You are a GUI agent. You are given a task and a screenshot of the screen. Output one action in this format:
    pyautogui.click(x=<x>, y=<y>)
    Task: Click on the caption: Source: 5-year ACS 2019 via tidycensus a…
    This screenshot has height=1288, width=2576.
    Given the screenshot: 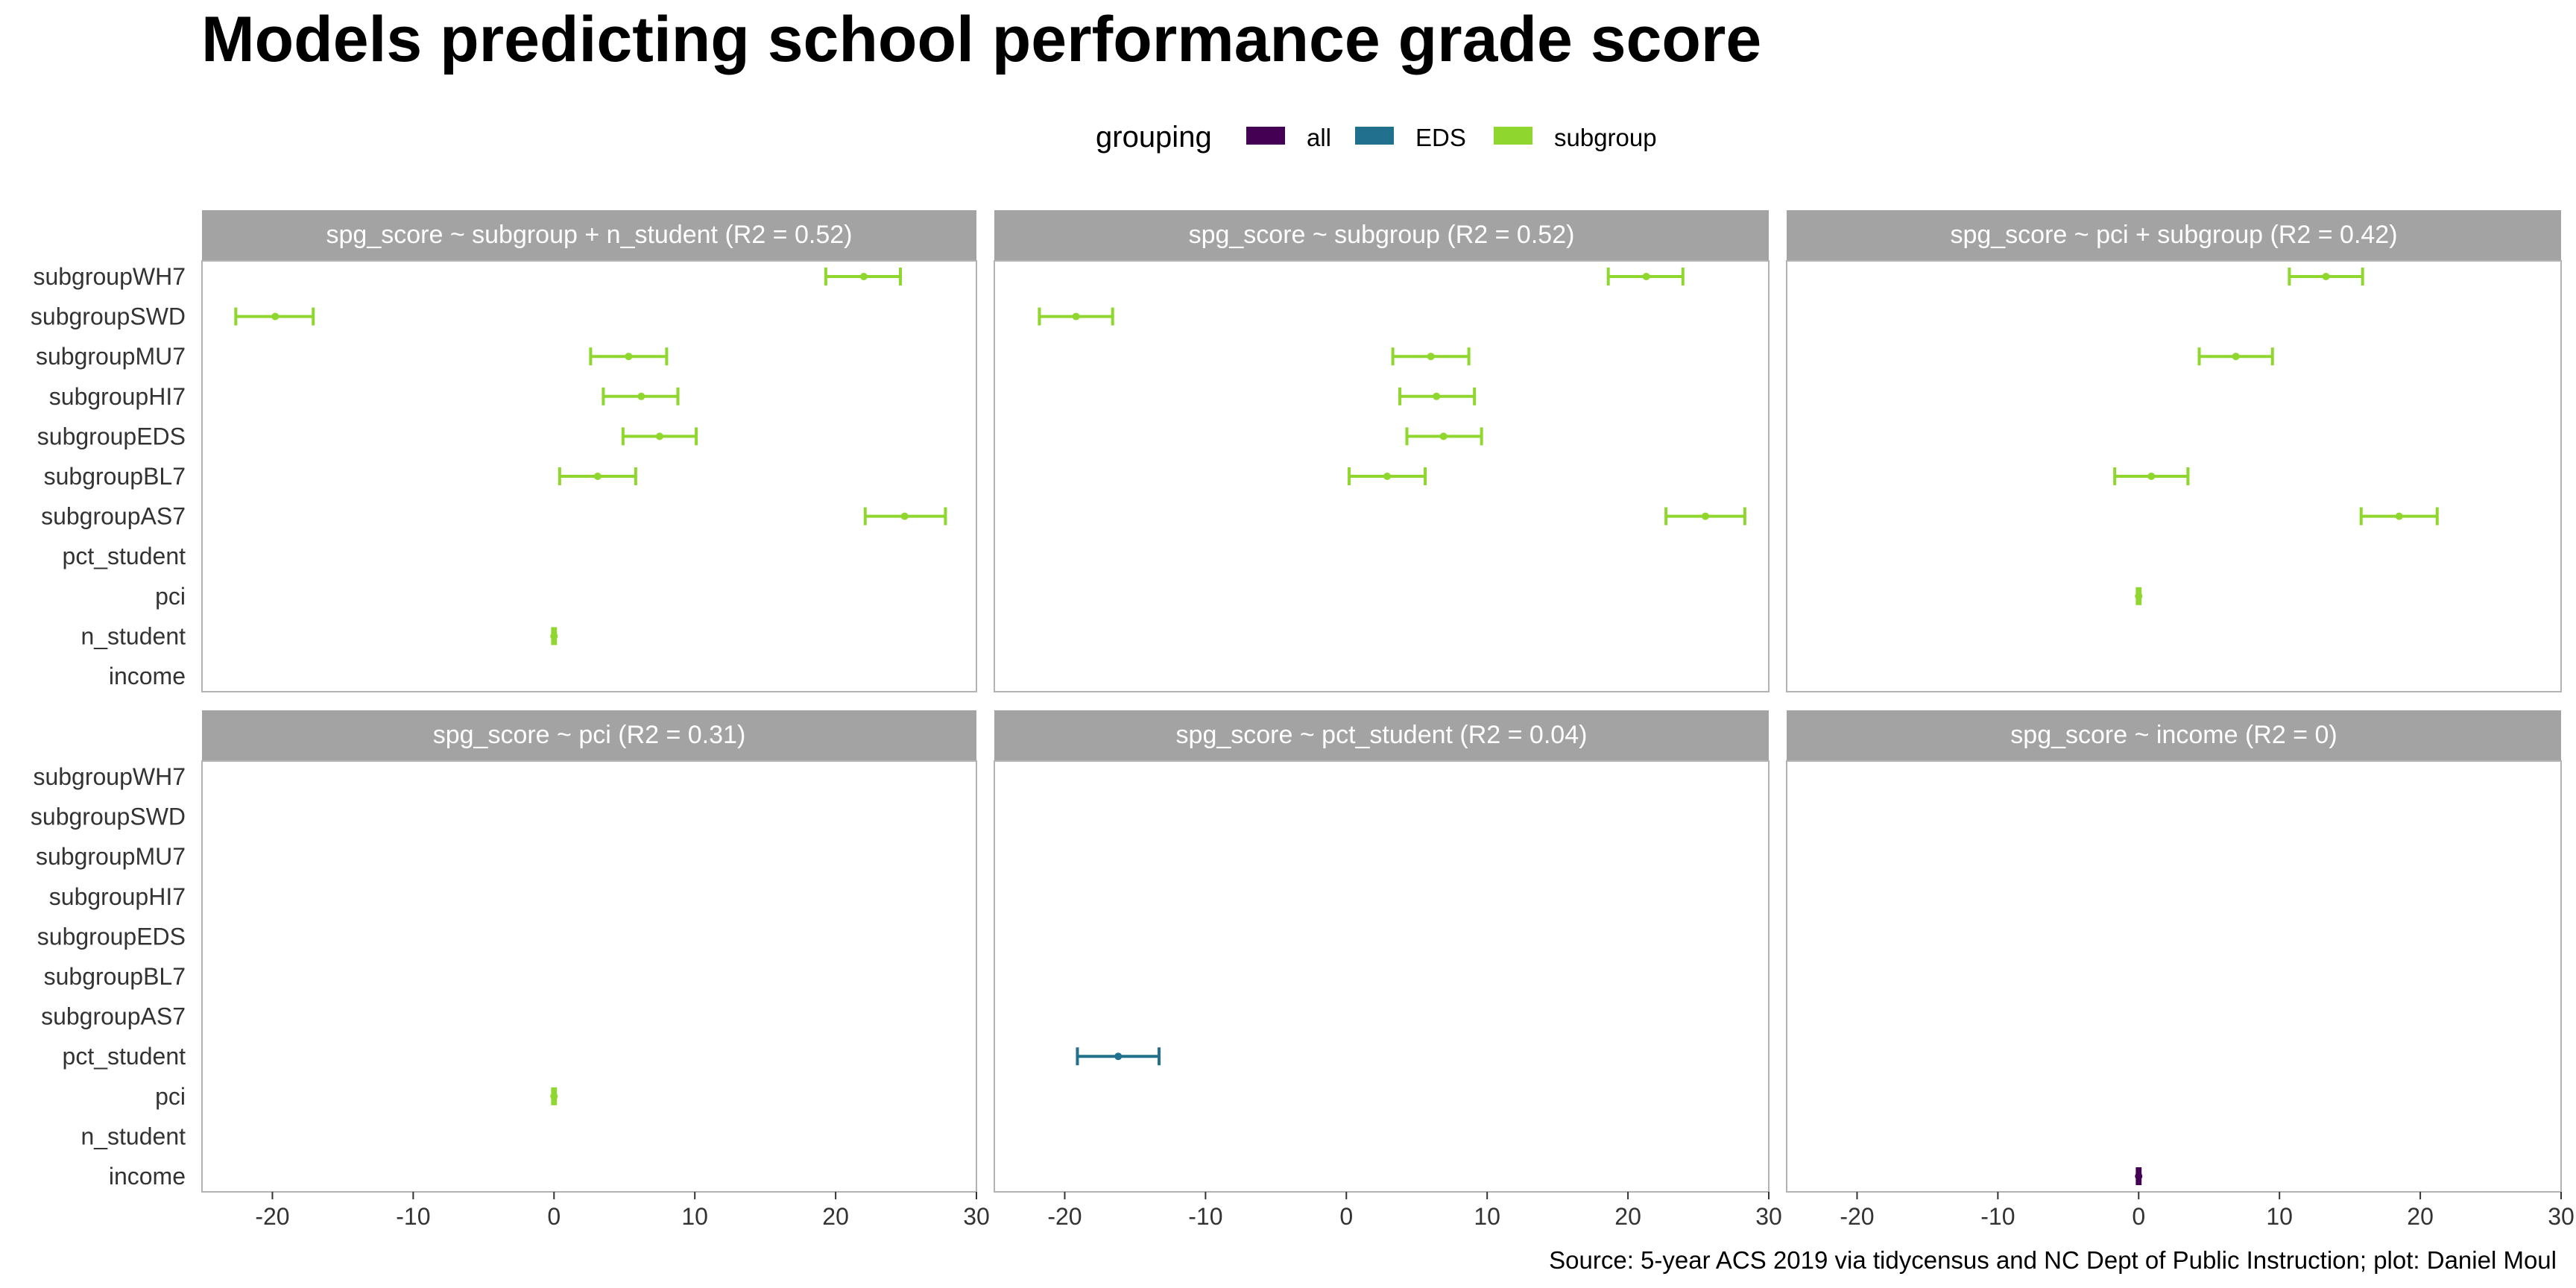 What is the action you would take?
    pyautogui.click(x=2053, y=1260)
    